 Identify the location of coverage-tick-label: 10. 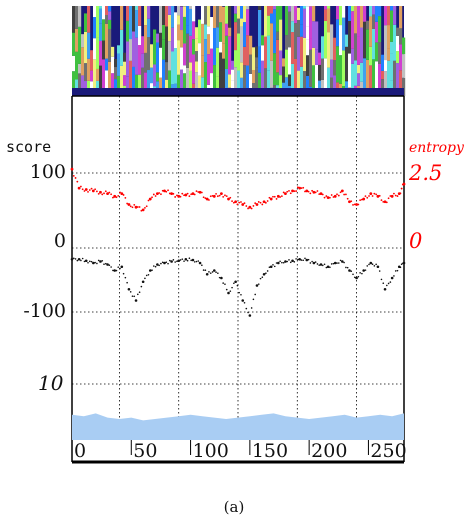
(51, 383).